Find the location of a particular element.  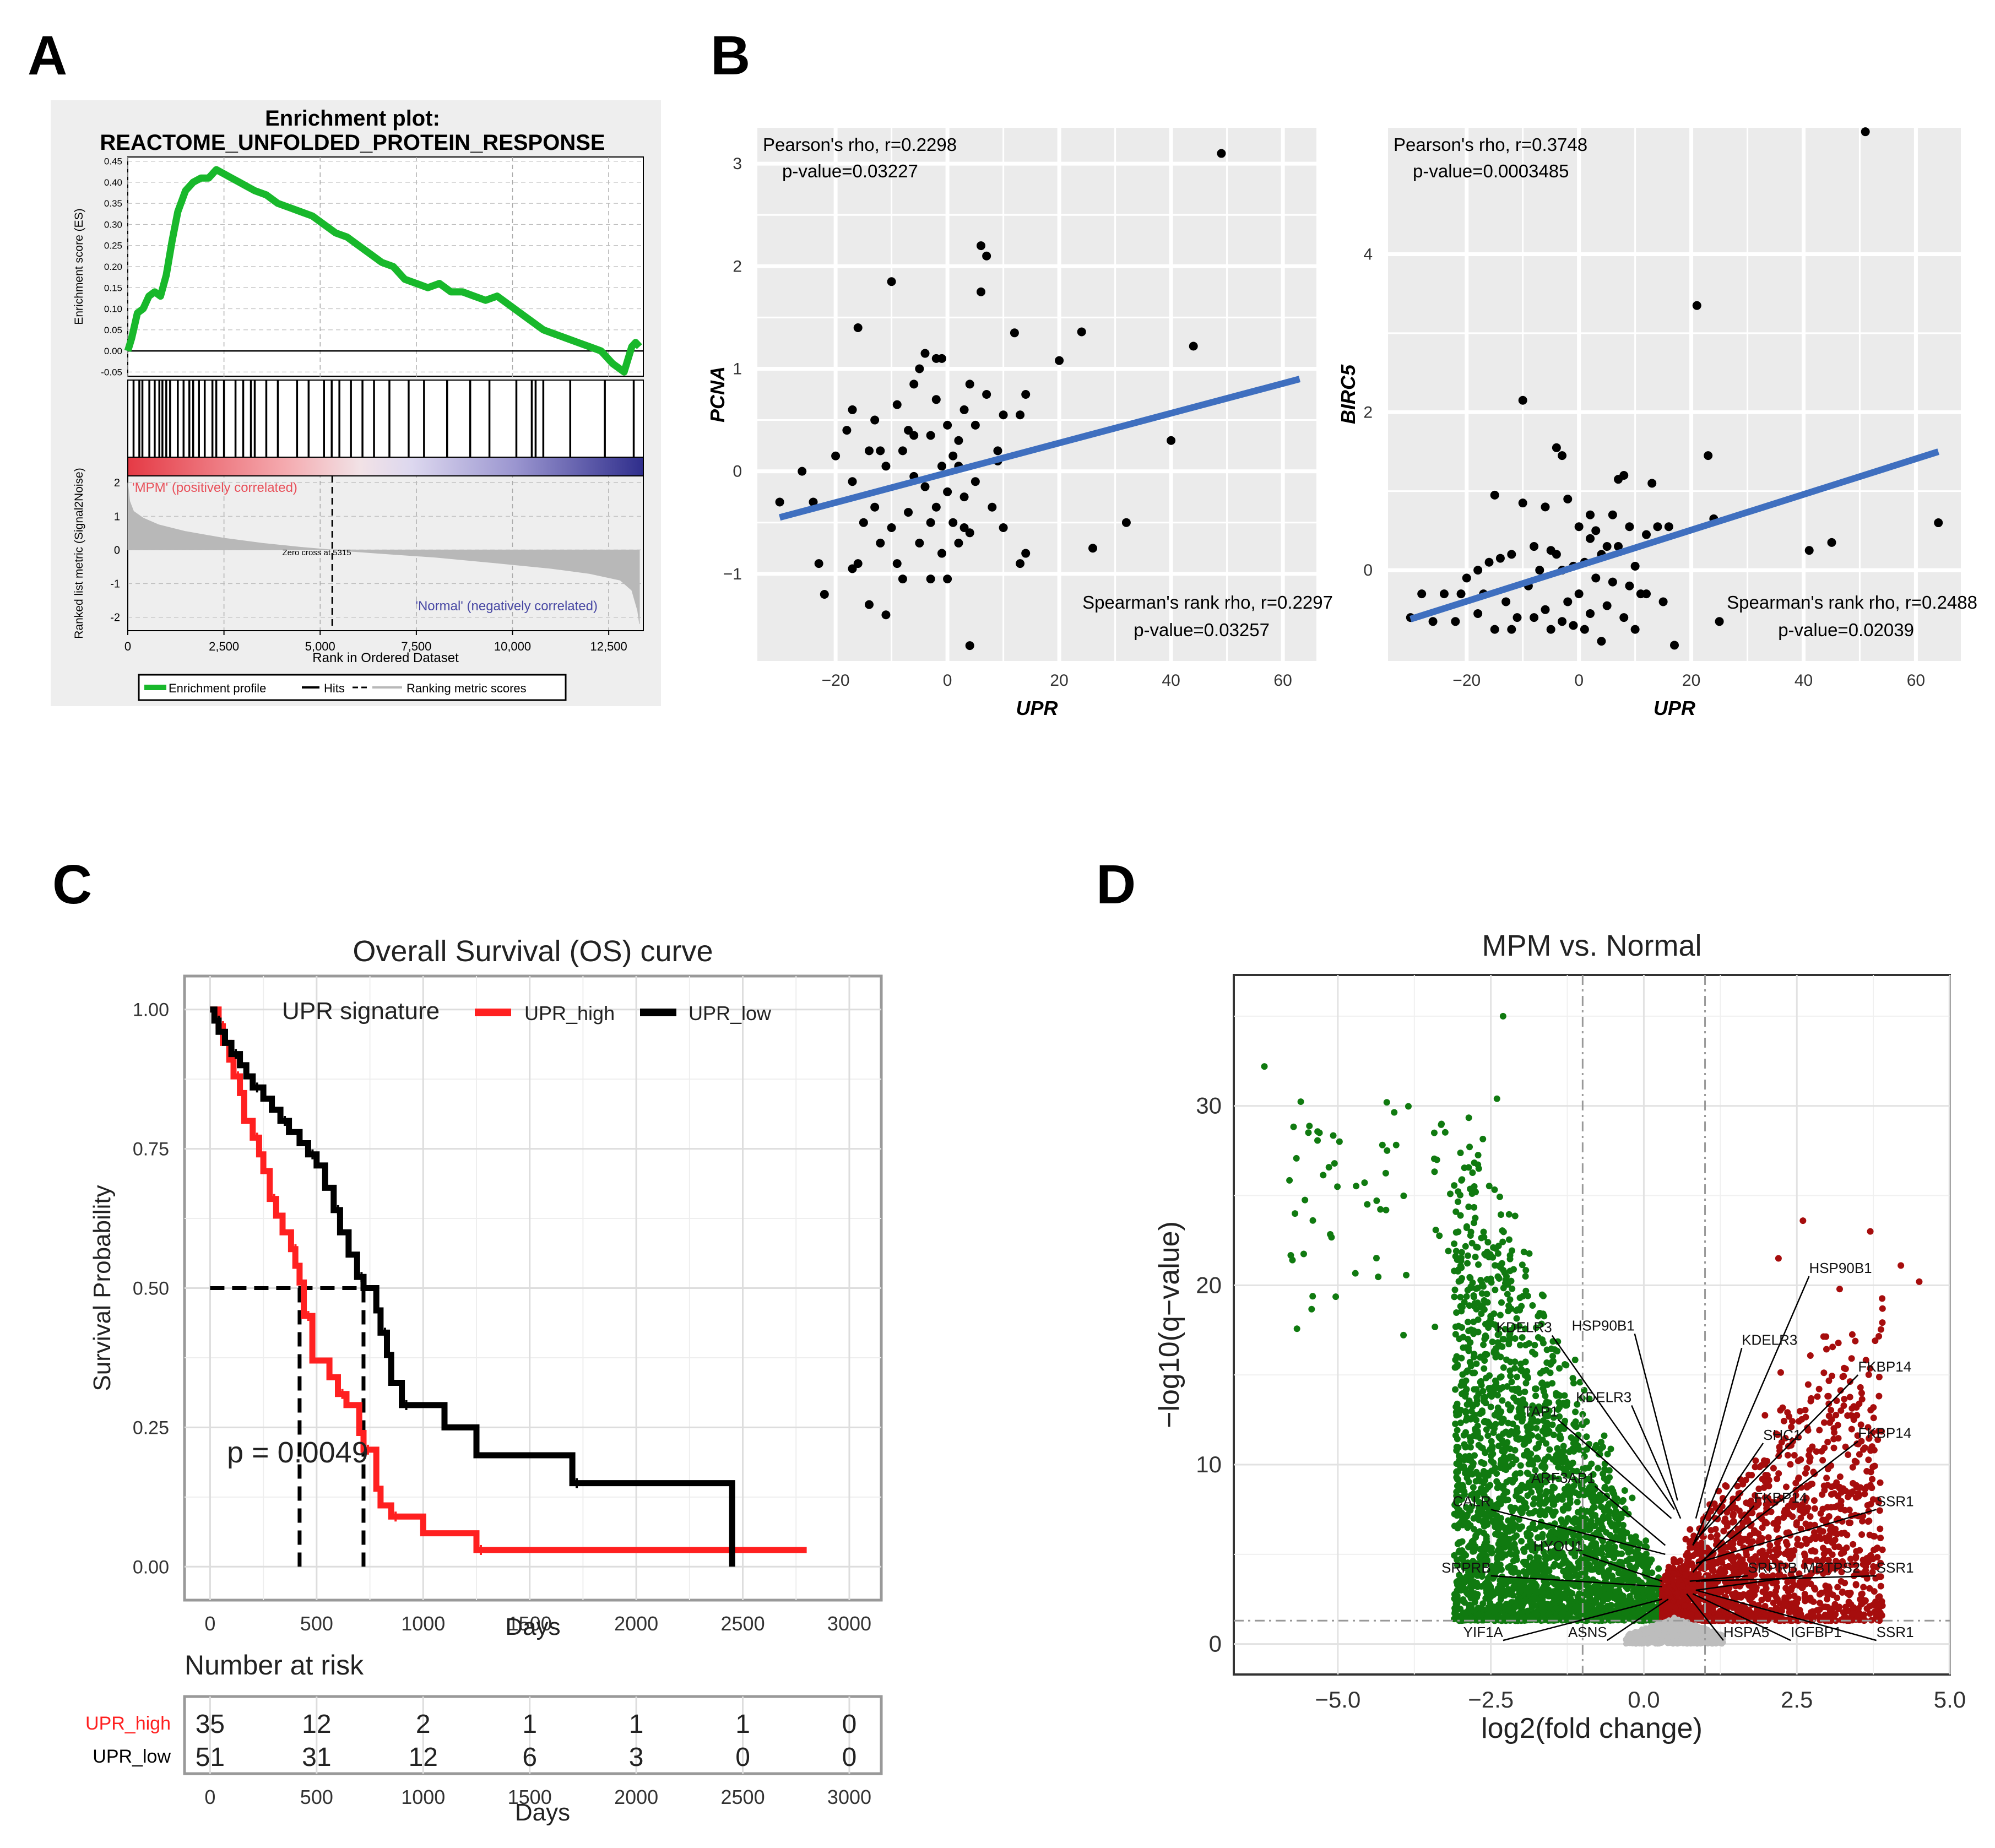

risk-value: 0 is located at coordinates (742, 1757).